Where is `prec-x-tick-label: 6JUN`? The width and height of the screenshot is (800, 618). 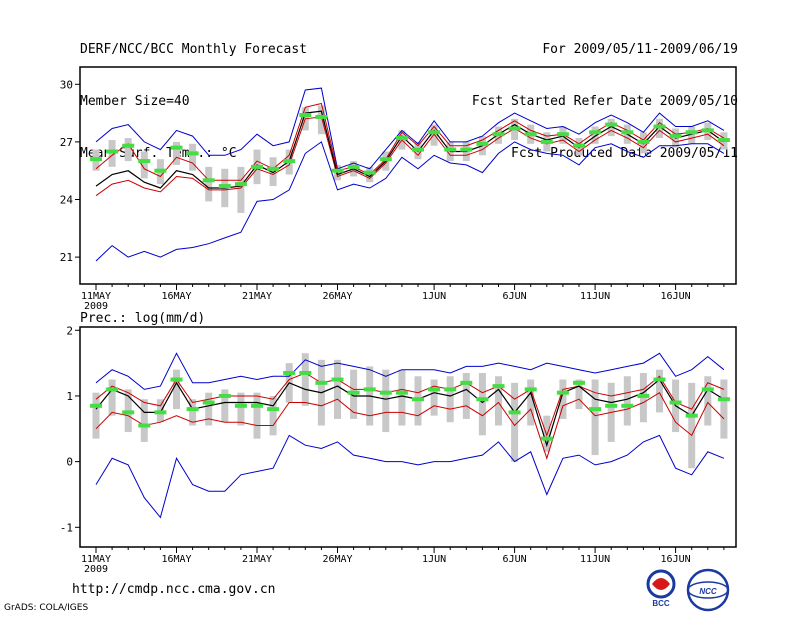 prec-x-tick-label: 6JUN is located at coordinates (515, 559).